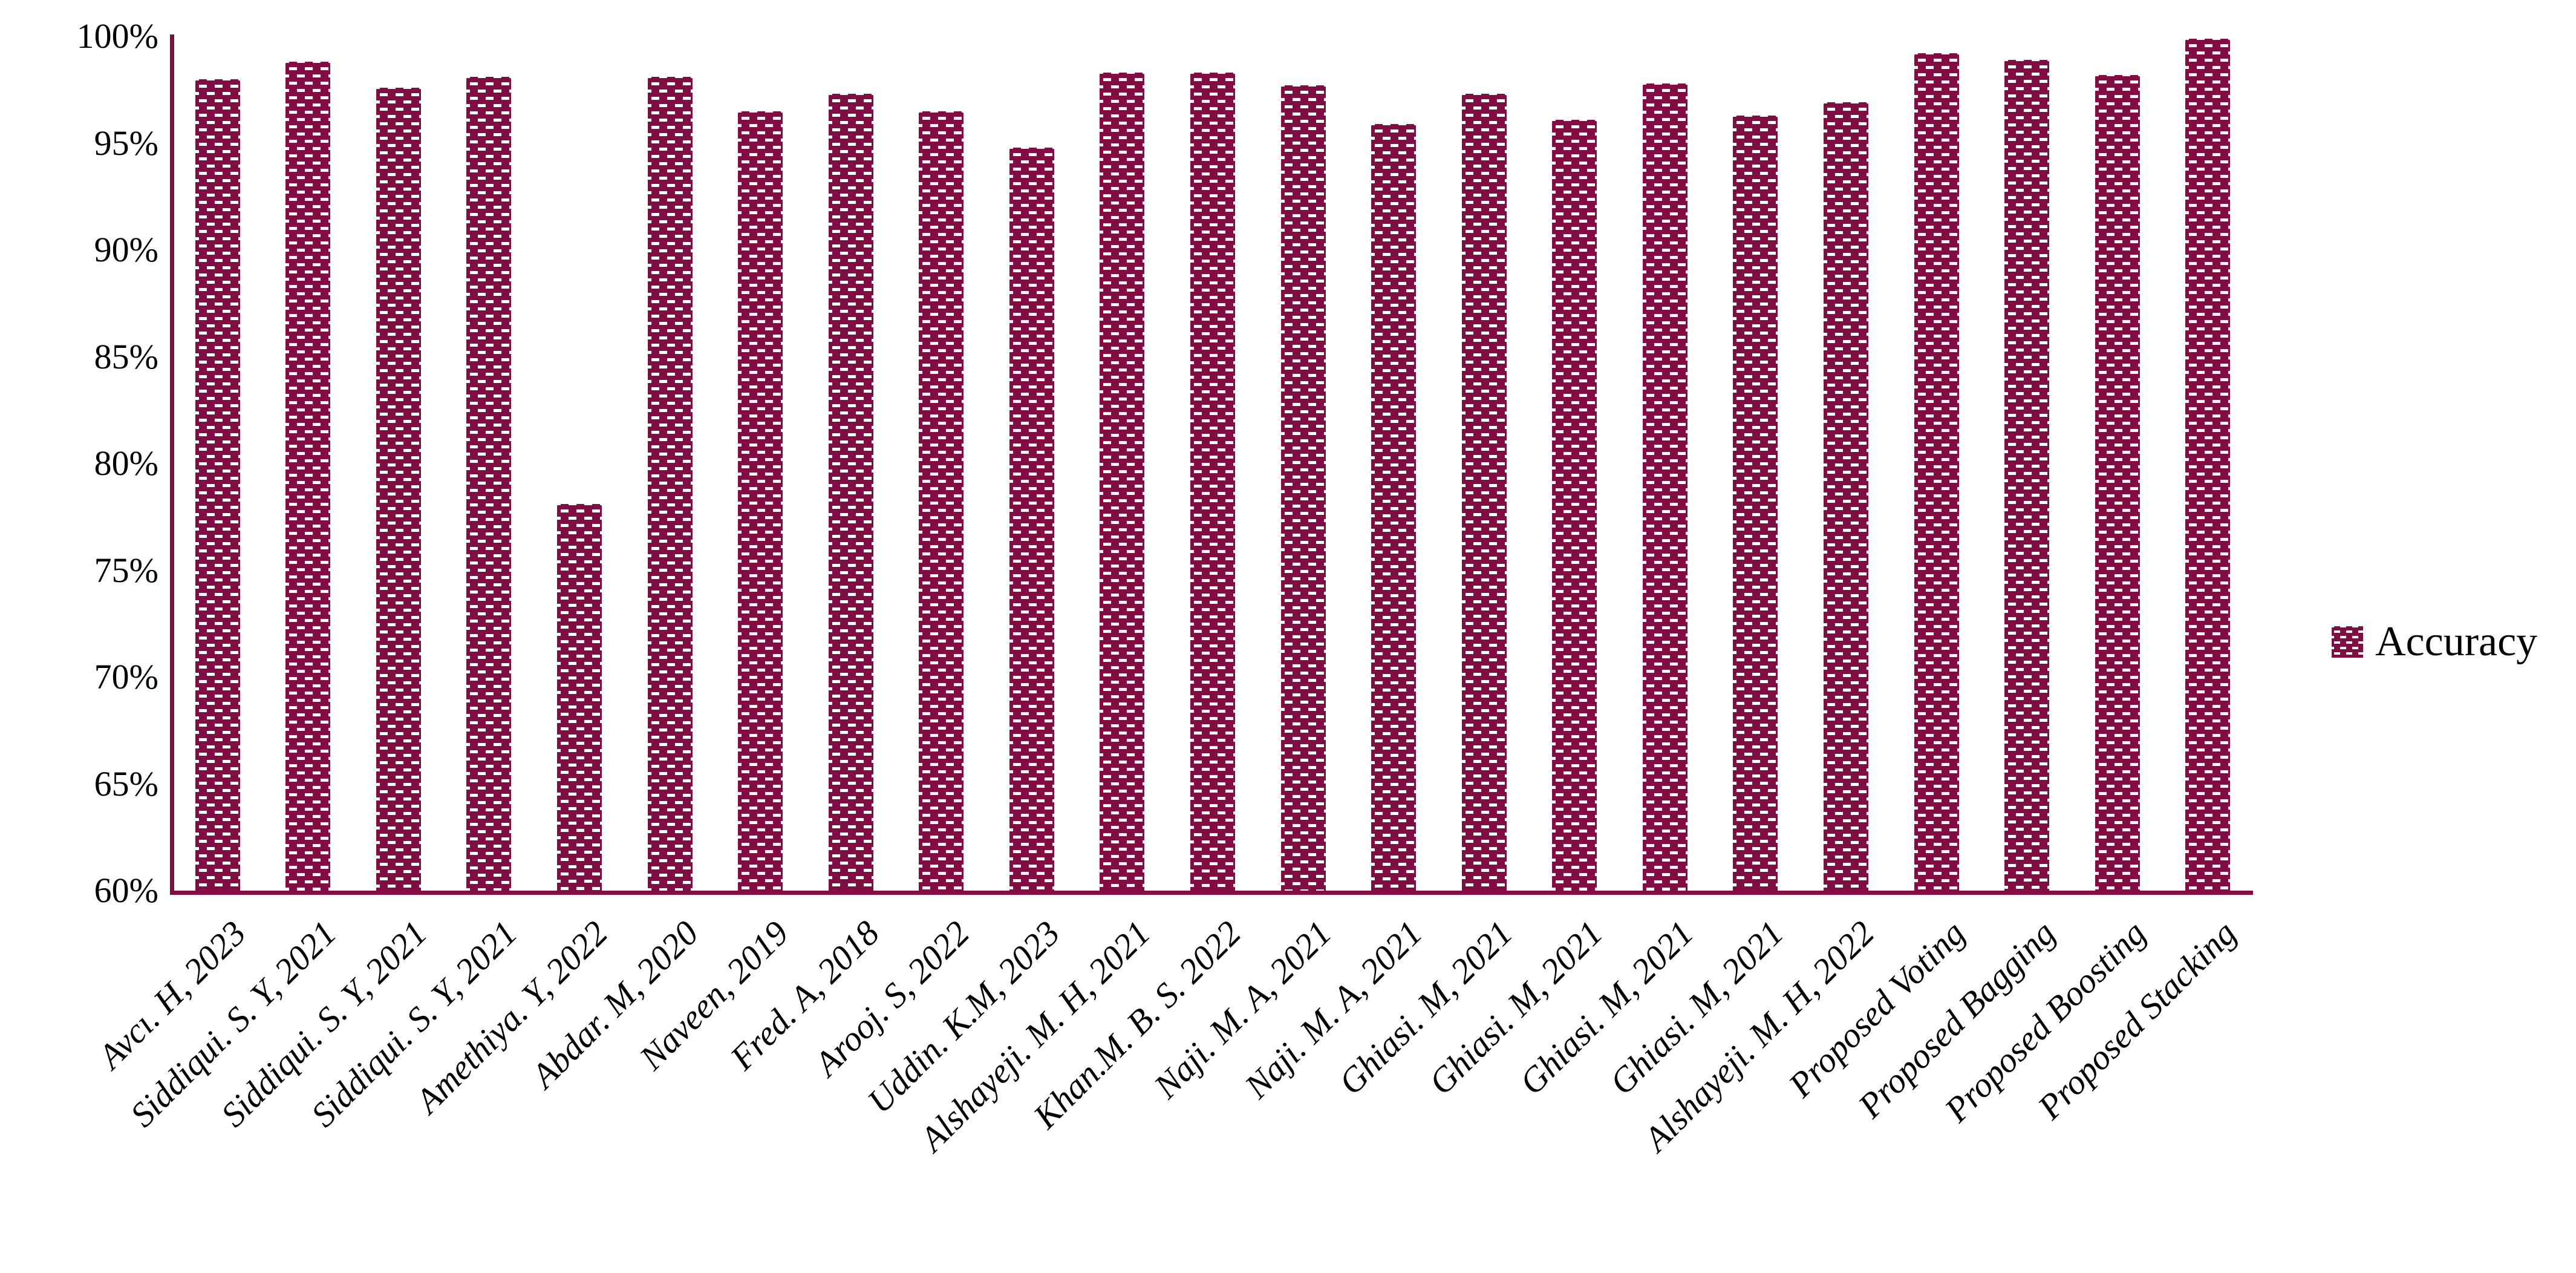 This screenshot has width=2576, height=1273. What do you see at coordinates (126, 677) in the screenshot?
I see `y-tick-label: 70%` at bounding box center [126, 677].